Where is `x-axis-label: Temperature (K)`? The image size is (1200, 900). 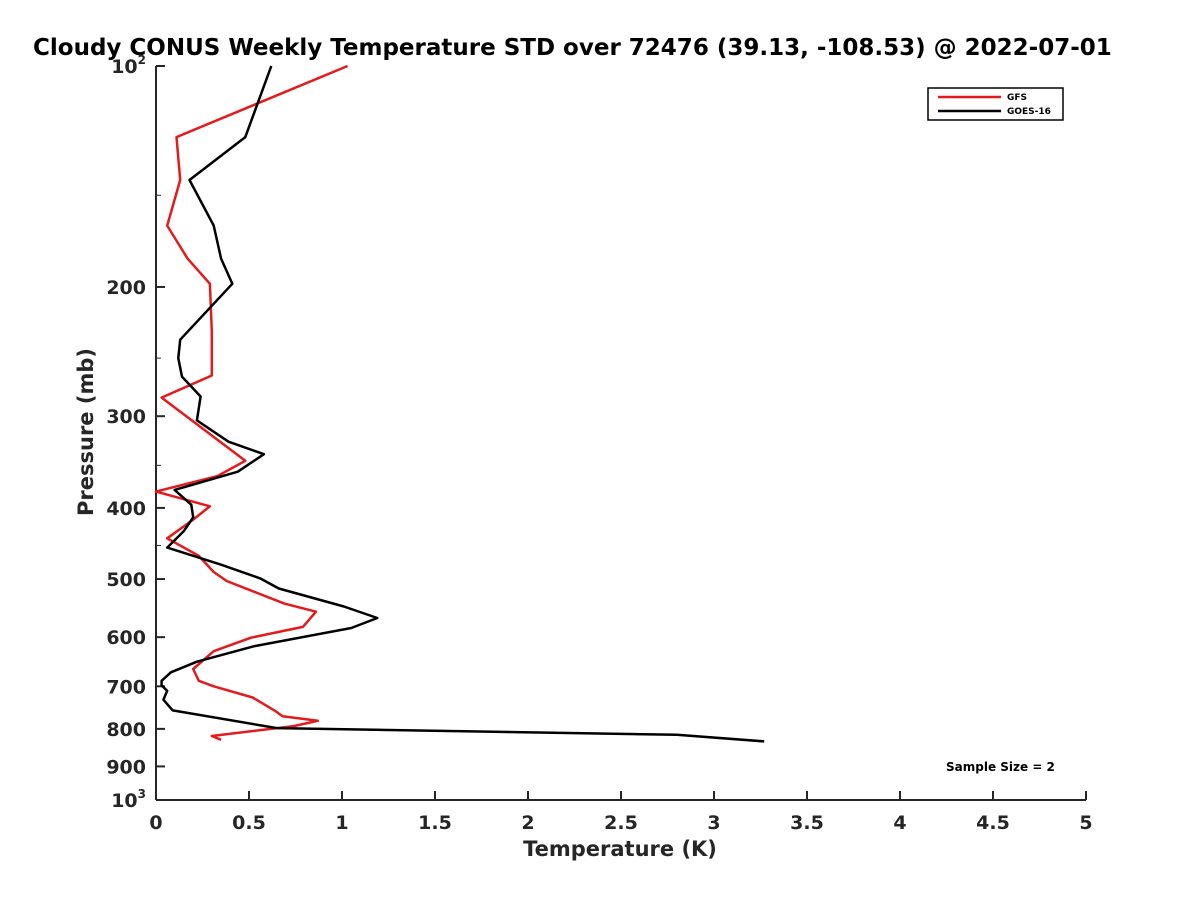
x-axis-label: Temperature (K) is located at coordinates (620, 849).